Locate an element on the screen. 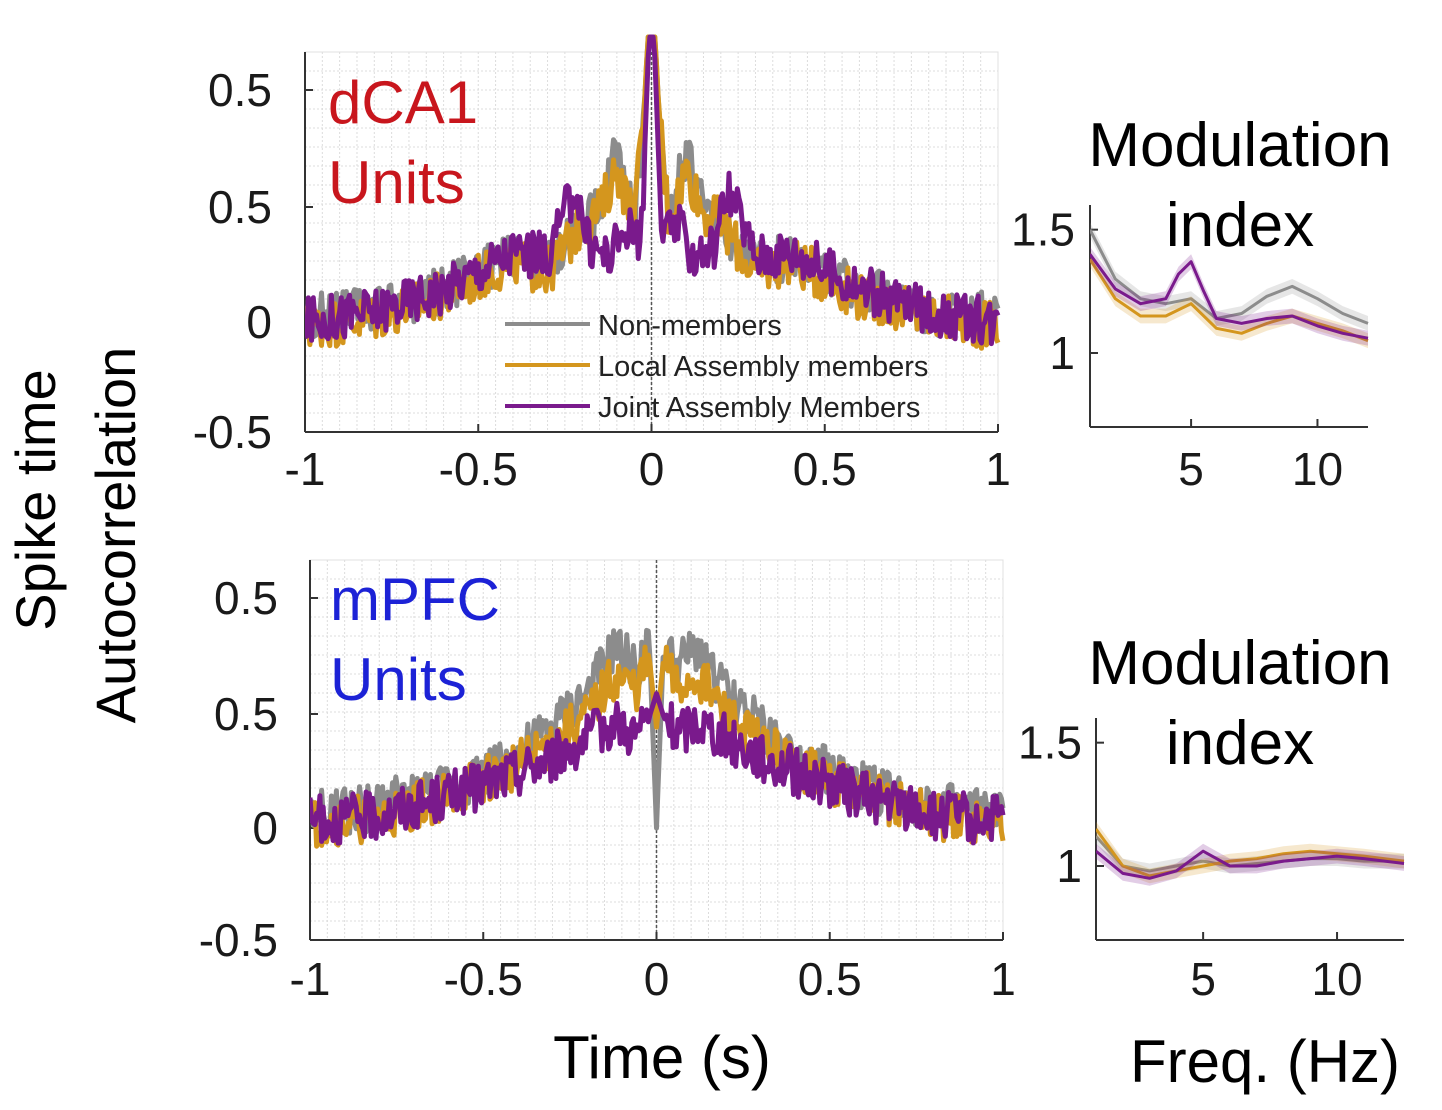 The image size is (1442, 1110). mi-title-top-line2: index is located at coordinates (1240, 225).